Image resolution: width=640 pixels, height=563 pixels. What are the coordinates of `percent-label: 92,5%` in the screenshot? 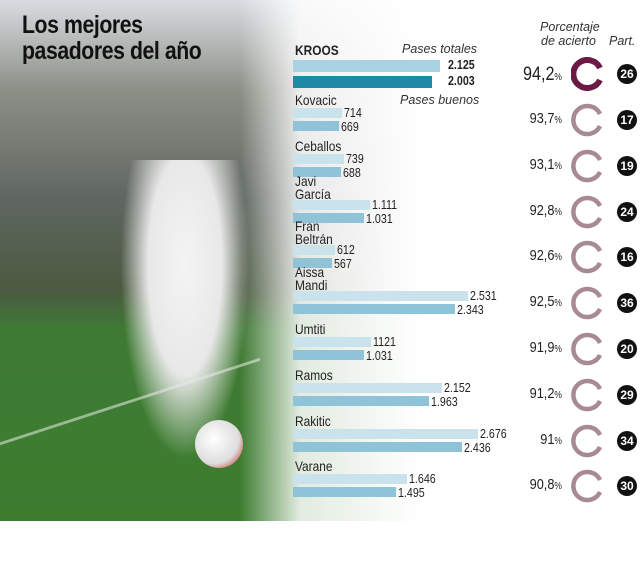 It's located at (532, 302).